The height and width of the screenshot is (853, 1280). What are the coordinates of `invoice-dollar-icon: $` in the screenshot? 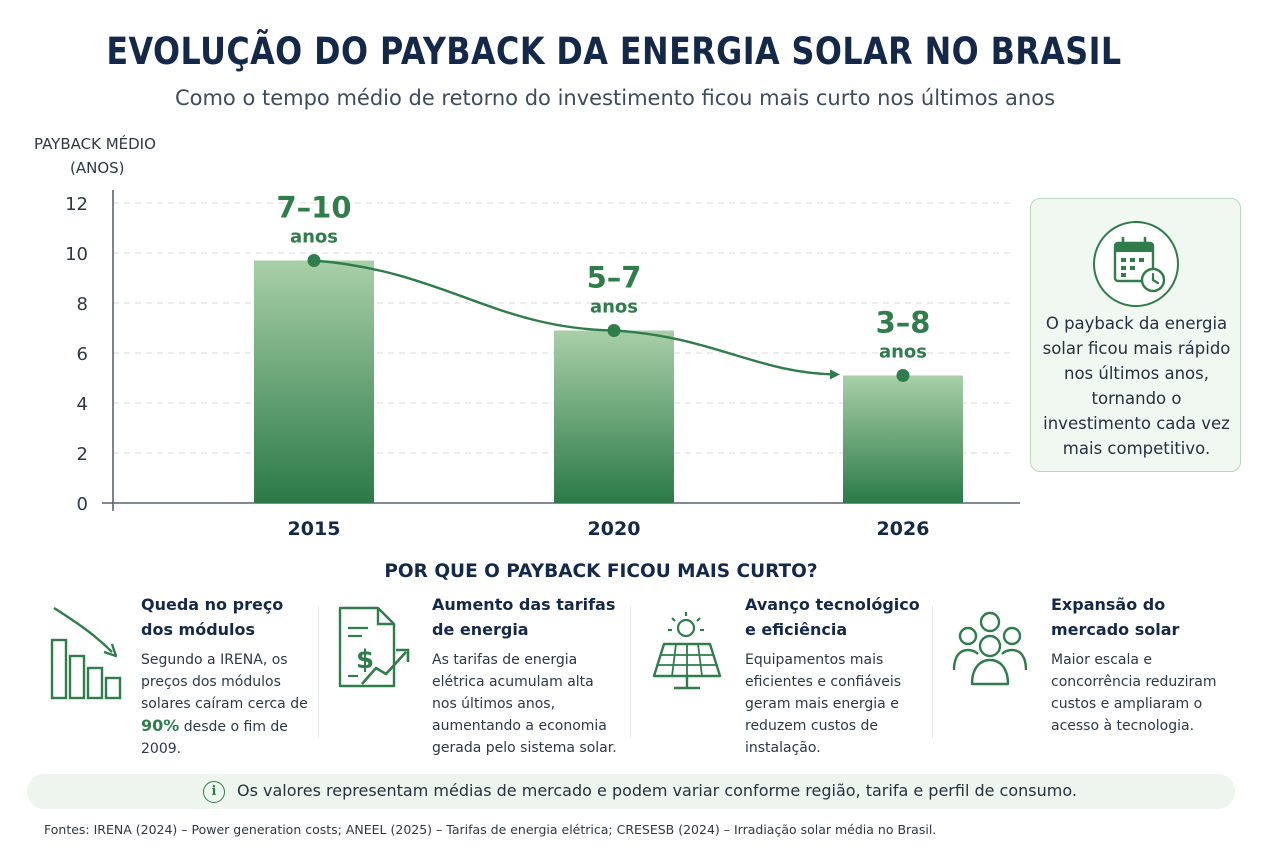 It's located at (374, 647).